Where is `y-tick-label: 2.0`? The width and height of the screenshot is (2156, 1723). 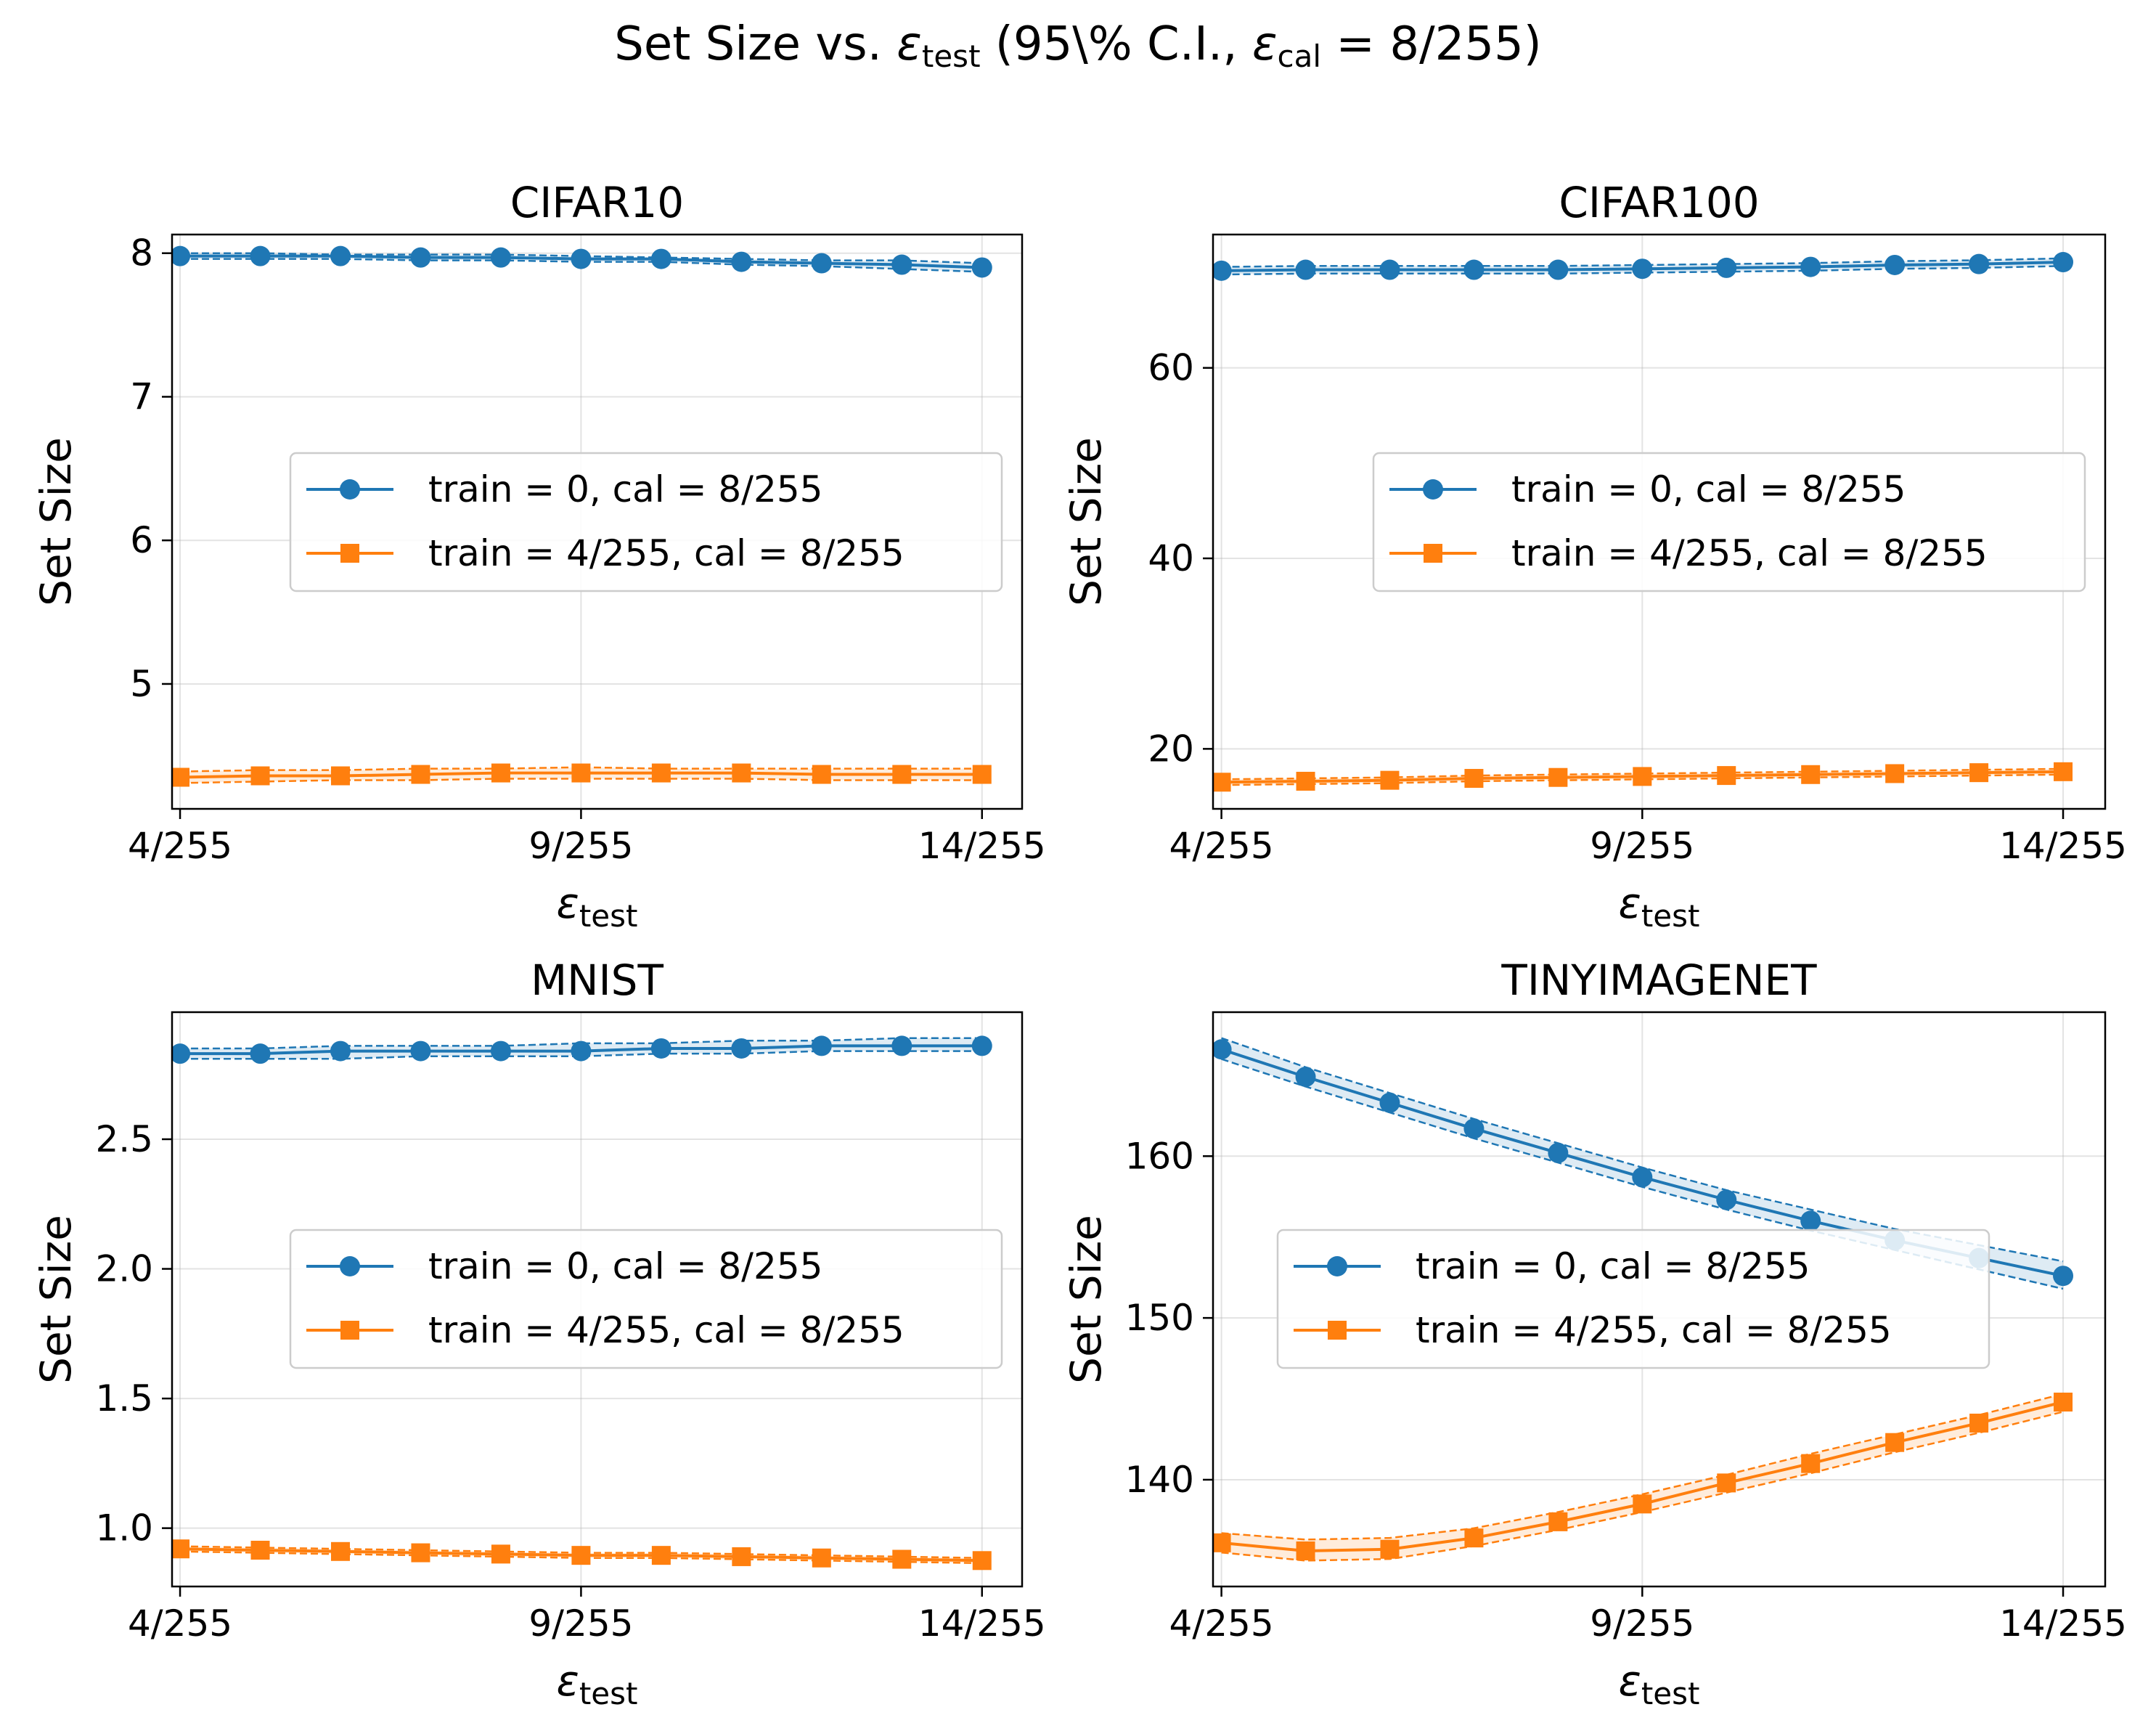 y-tick-label: 2.0 is located at coordinates (124, 1269).